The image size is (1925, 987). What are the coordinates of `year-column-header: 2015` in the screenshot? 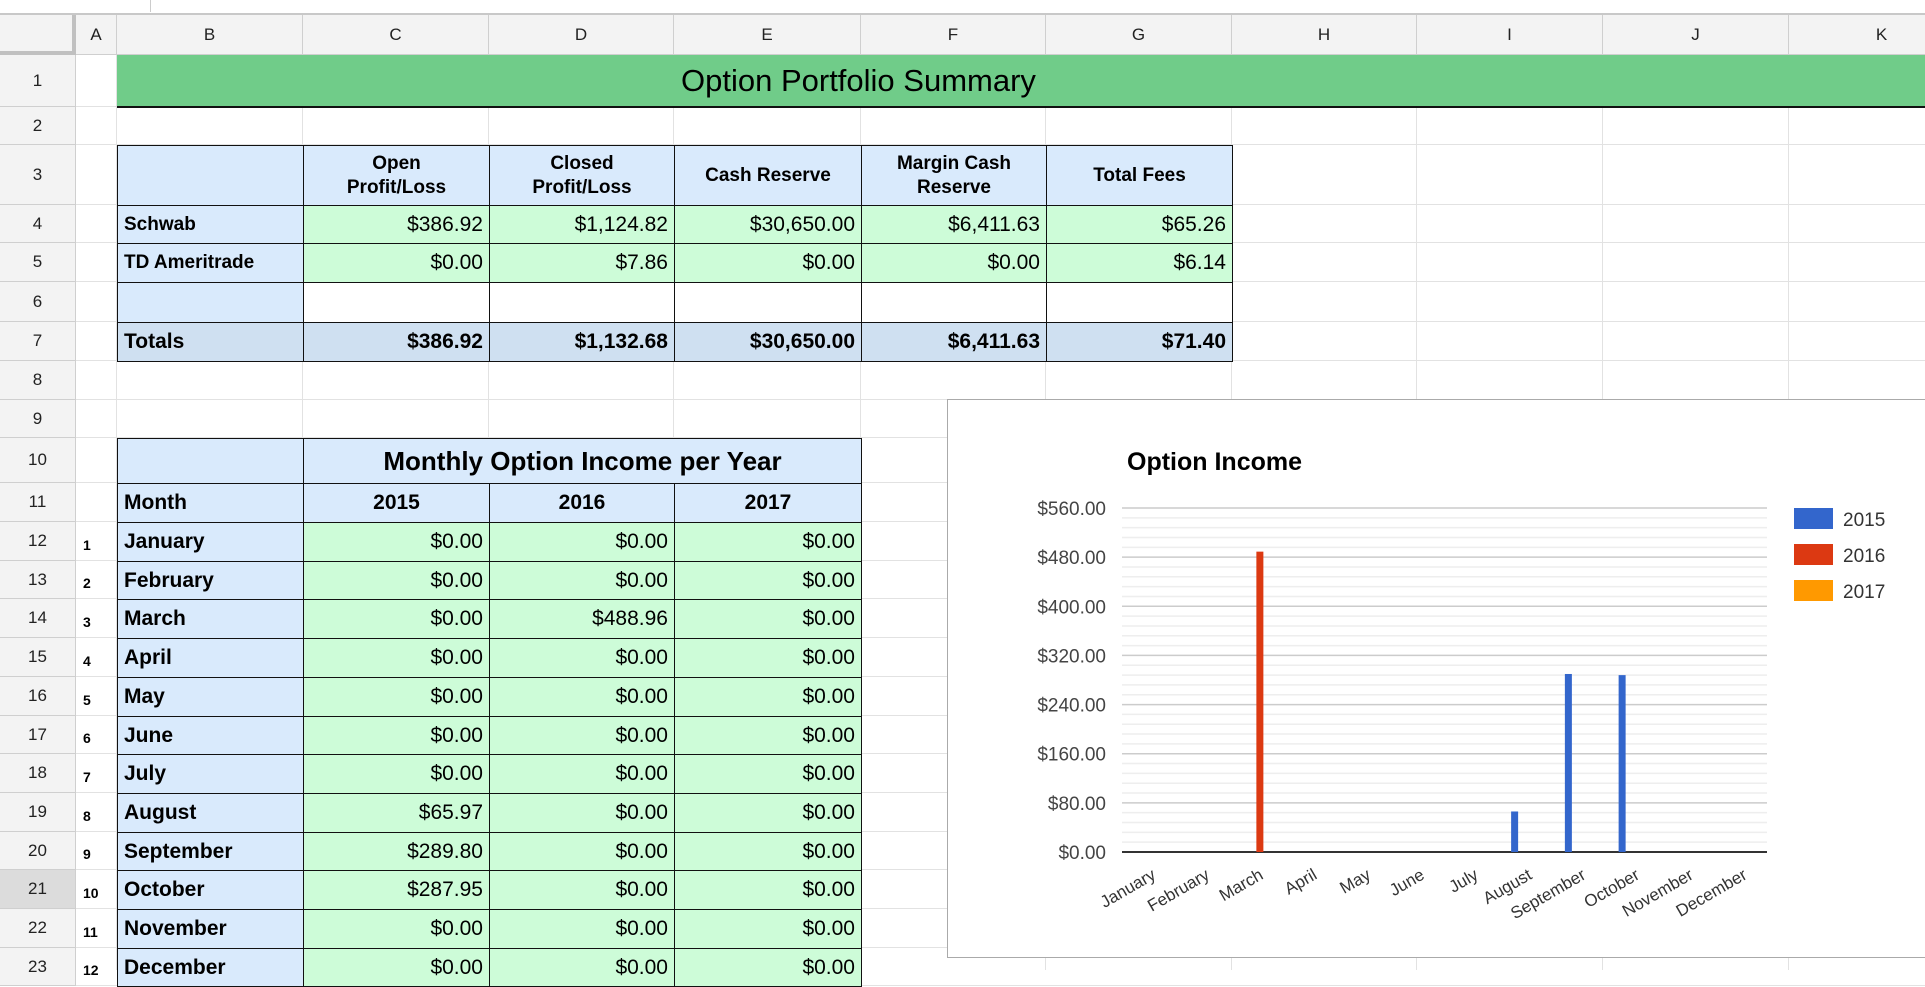 It's located at (396, 503).